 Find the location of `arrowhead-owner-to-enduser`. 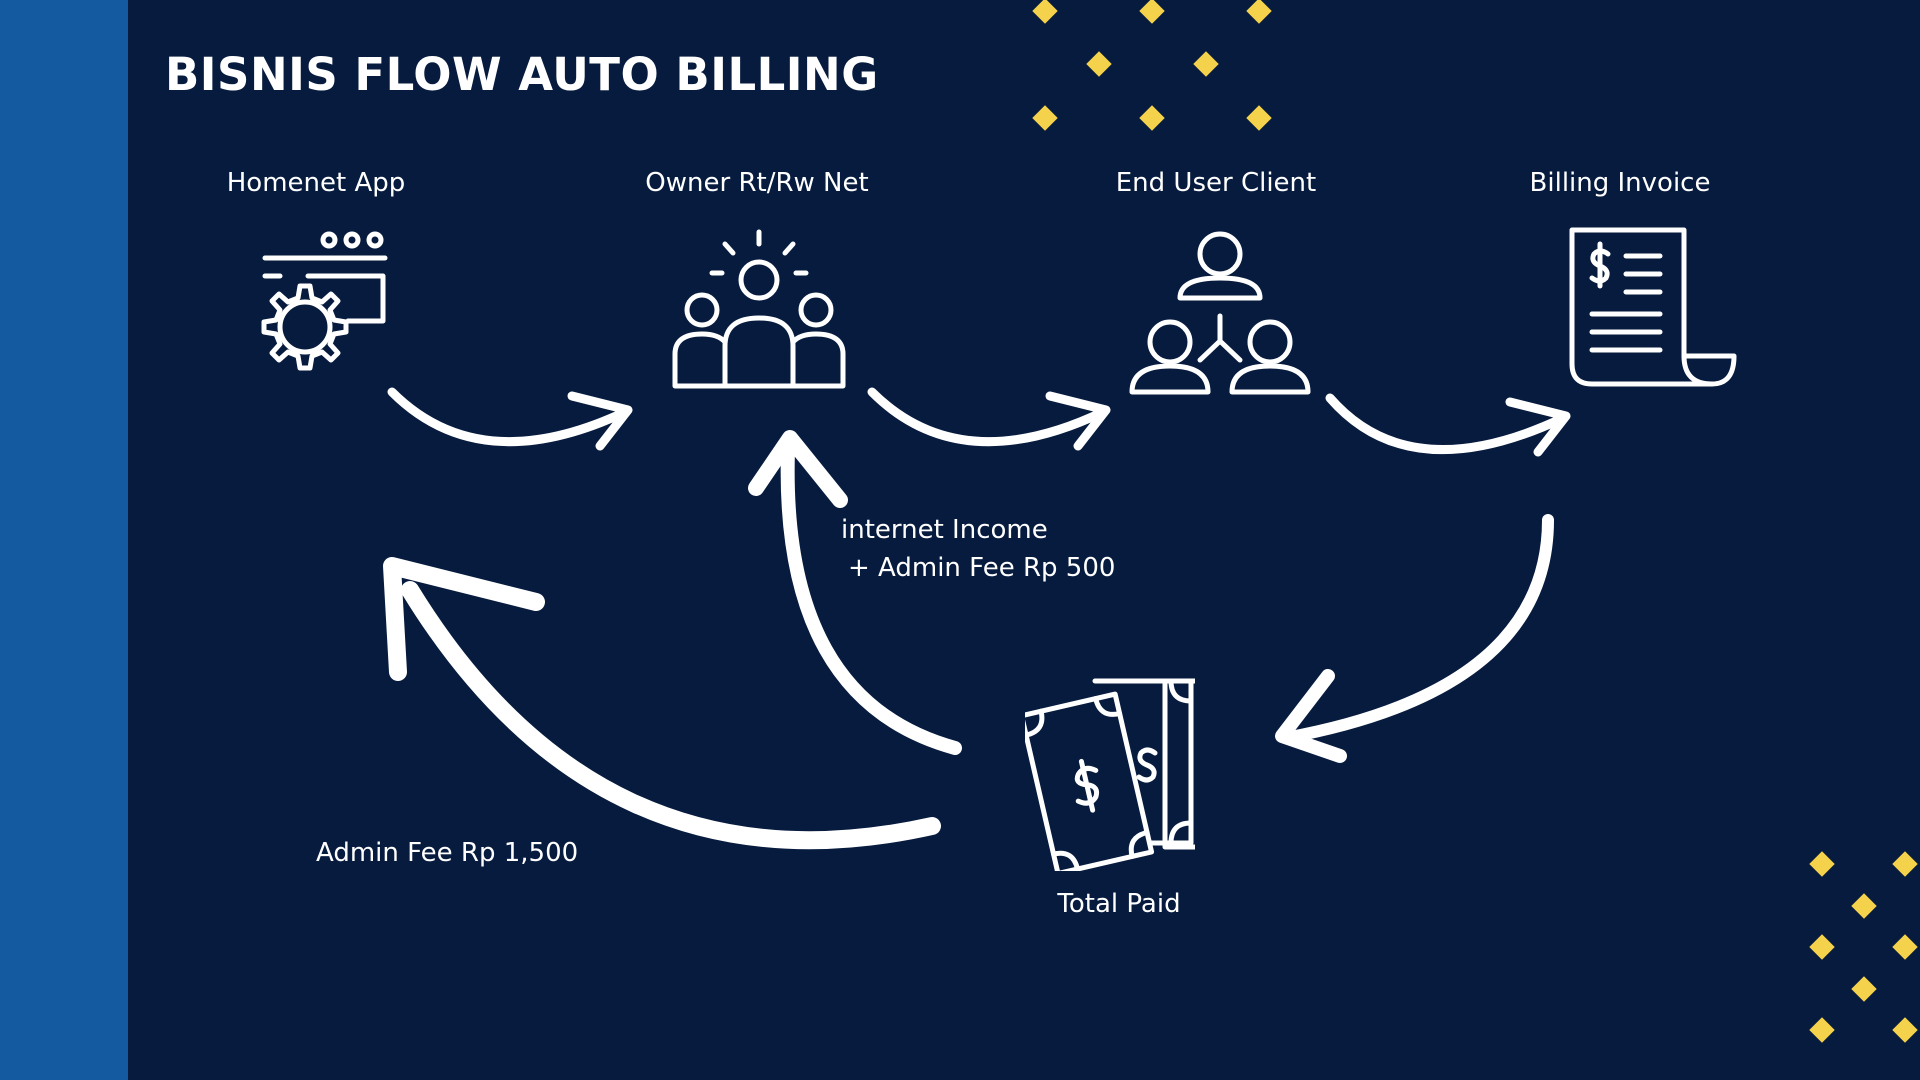

arrowhead-owner-to-enduser is located at coordinates (1078, 421).